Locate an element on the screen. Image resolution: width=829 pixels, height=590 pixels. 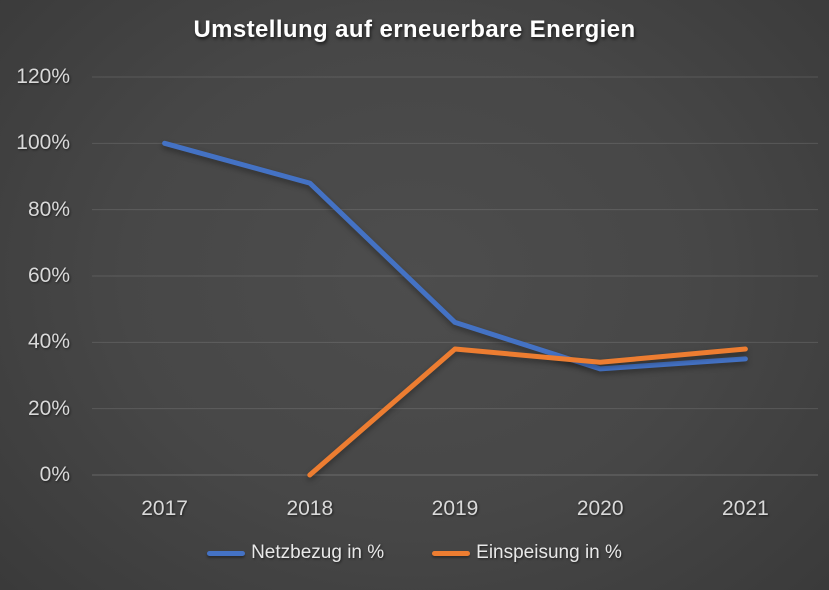
x-axis: 2017 2018 2019 2020 2021 is located at coordinates (414, 510).